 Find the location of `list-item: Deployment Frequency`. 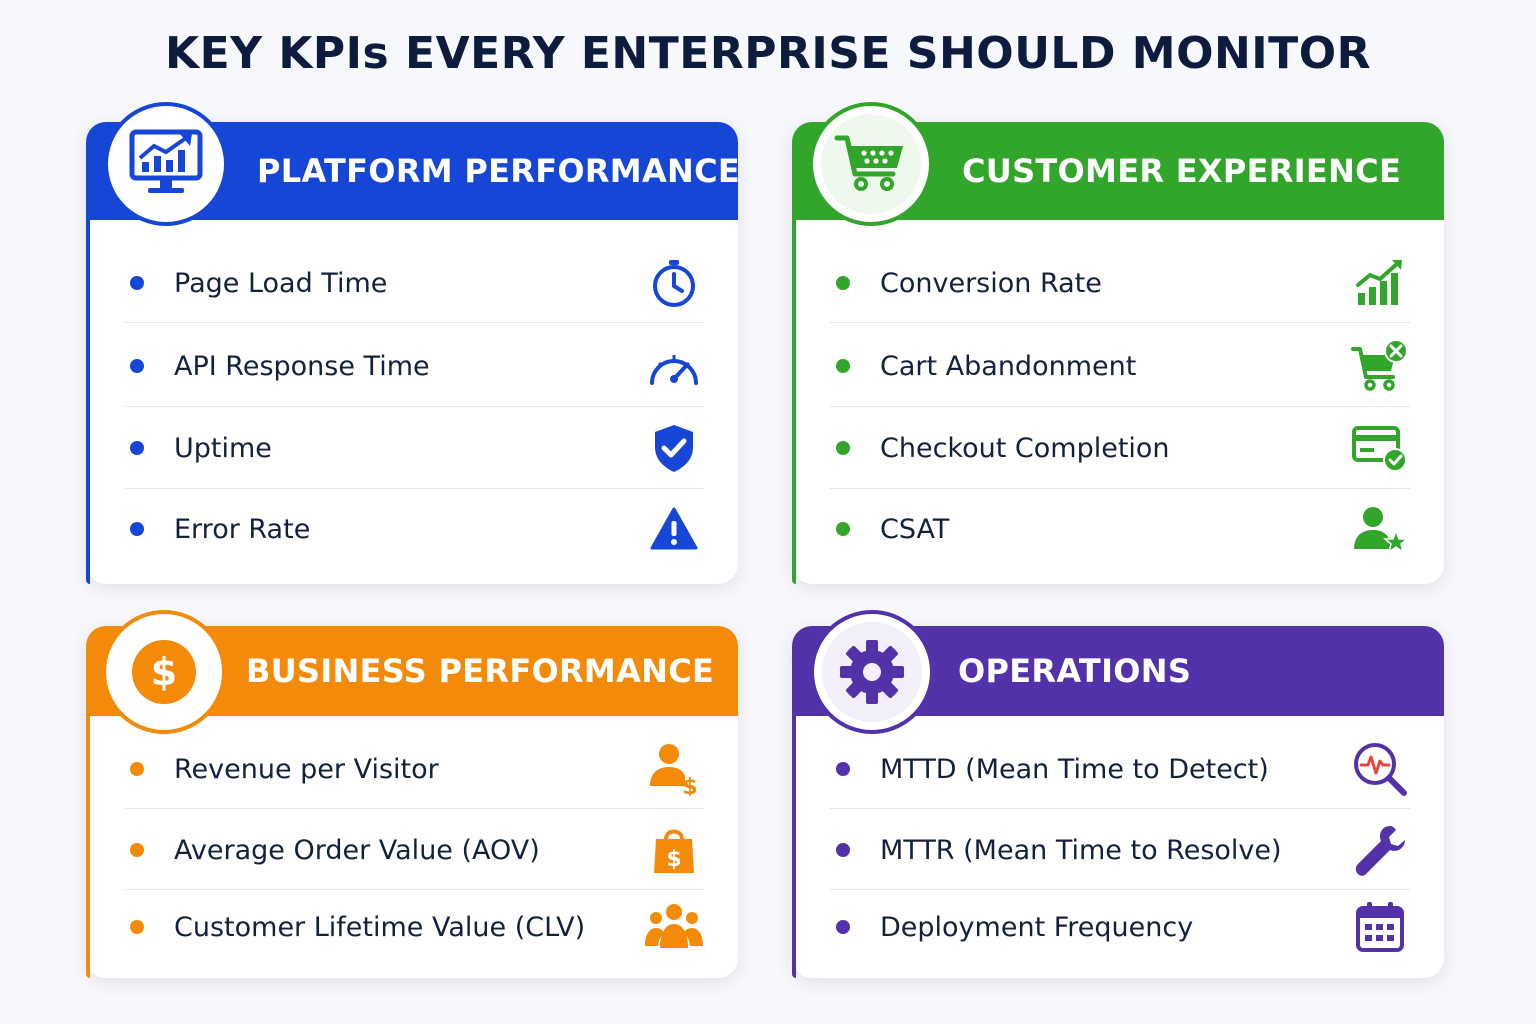

list-item: Deployment Frequency is located at coordinates (1120, 927).